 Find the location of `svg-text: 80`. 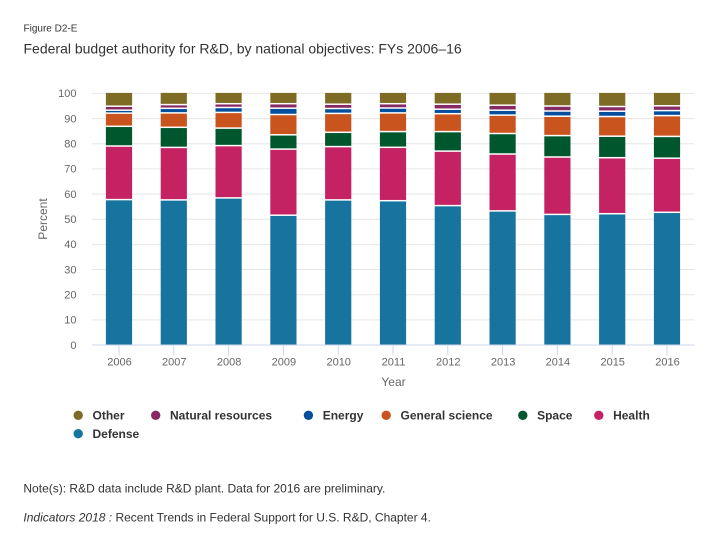

svg-text: 80 is located at coordinates (70, 145).